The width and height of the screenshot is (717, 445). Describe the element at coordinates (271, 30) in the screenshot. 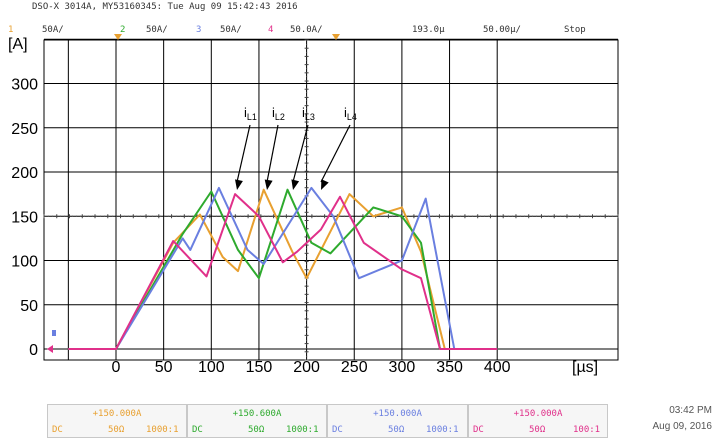

I see `channel-4-num: 4` at that location.